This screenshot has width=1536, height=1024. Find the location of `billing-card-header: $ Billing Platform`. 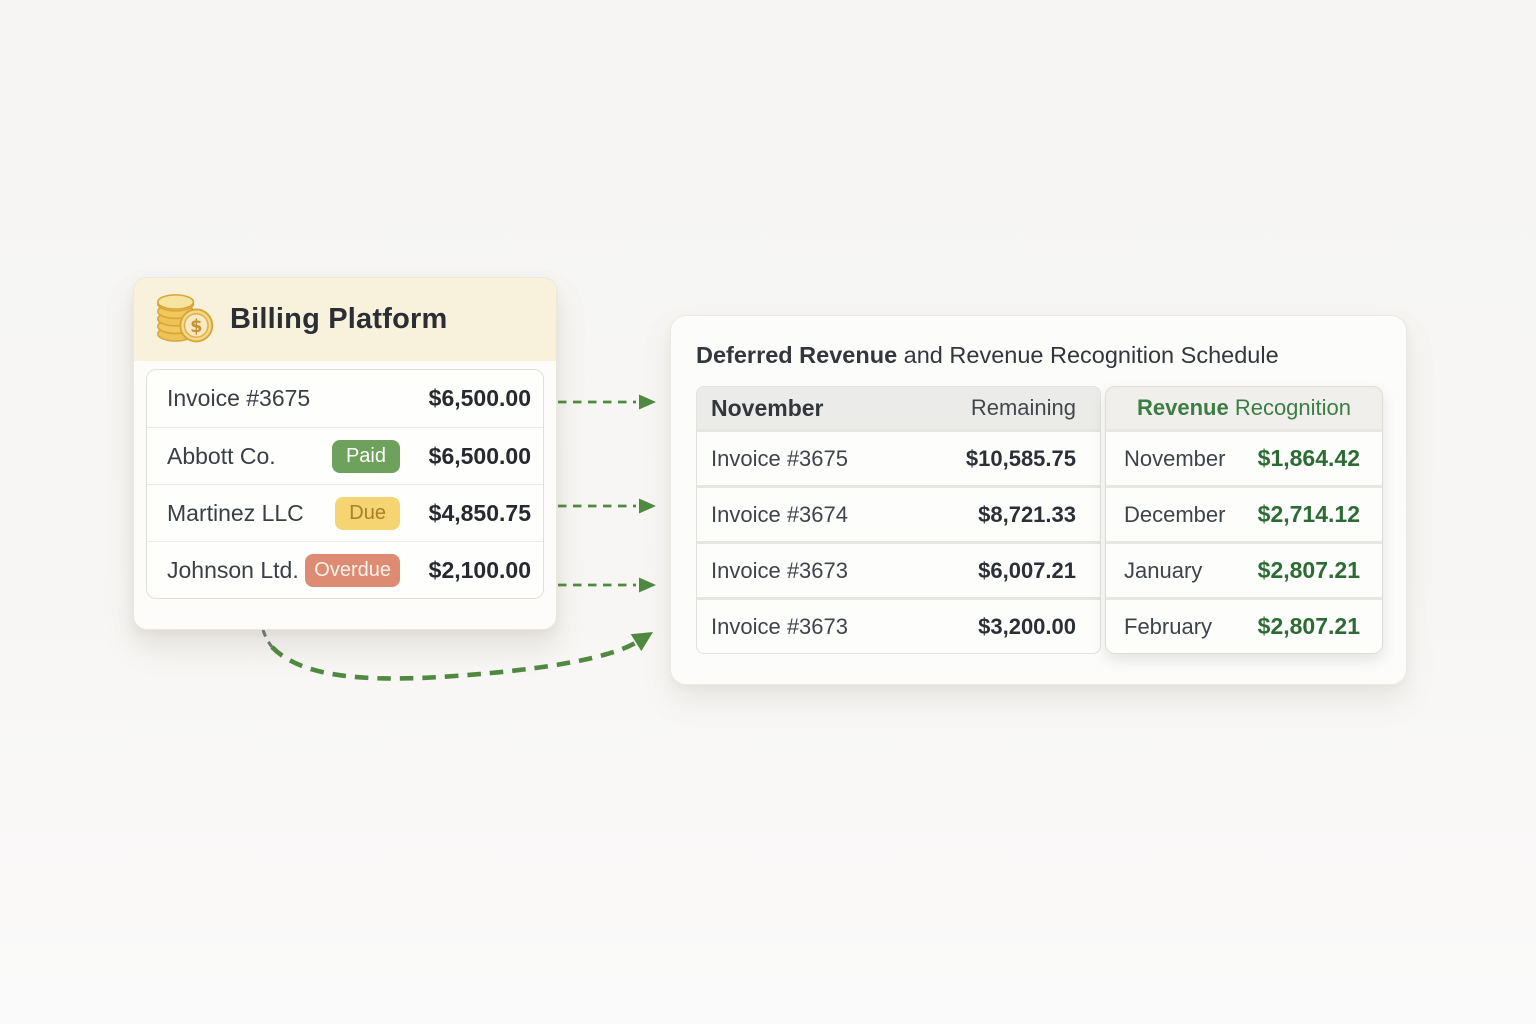

billing-card-header: $ Billing Platform is located at coordinates (345, 319).